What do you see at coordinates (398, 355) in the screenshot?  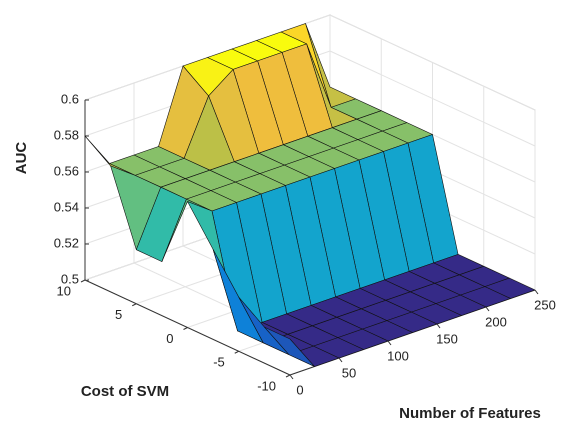 I see `x-tick-label: 100` at bounding box center [398, 355].